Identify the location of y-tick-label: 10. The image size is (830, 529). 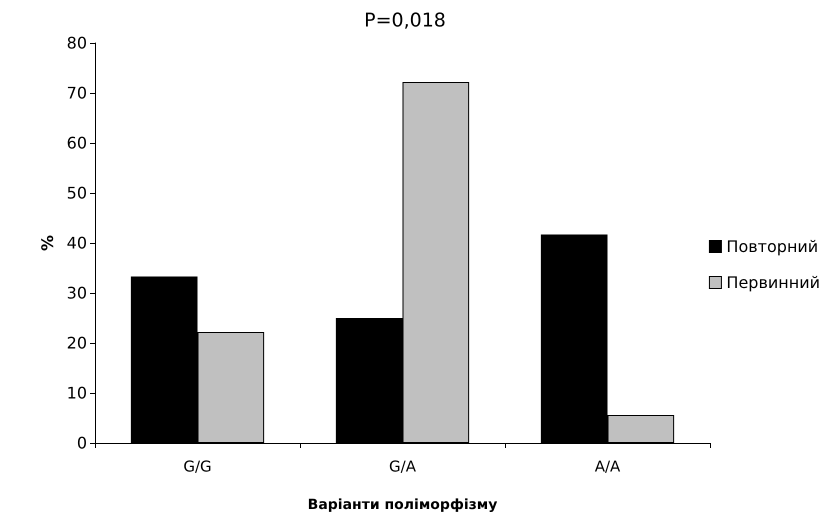
(76, 393).